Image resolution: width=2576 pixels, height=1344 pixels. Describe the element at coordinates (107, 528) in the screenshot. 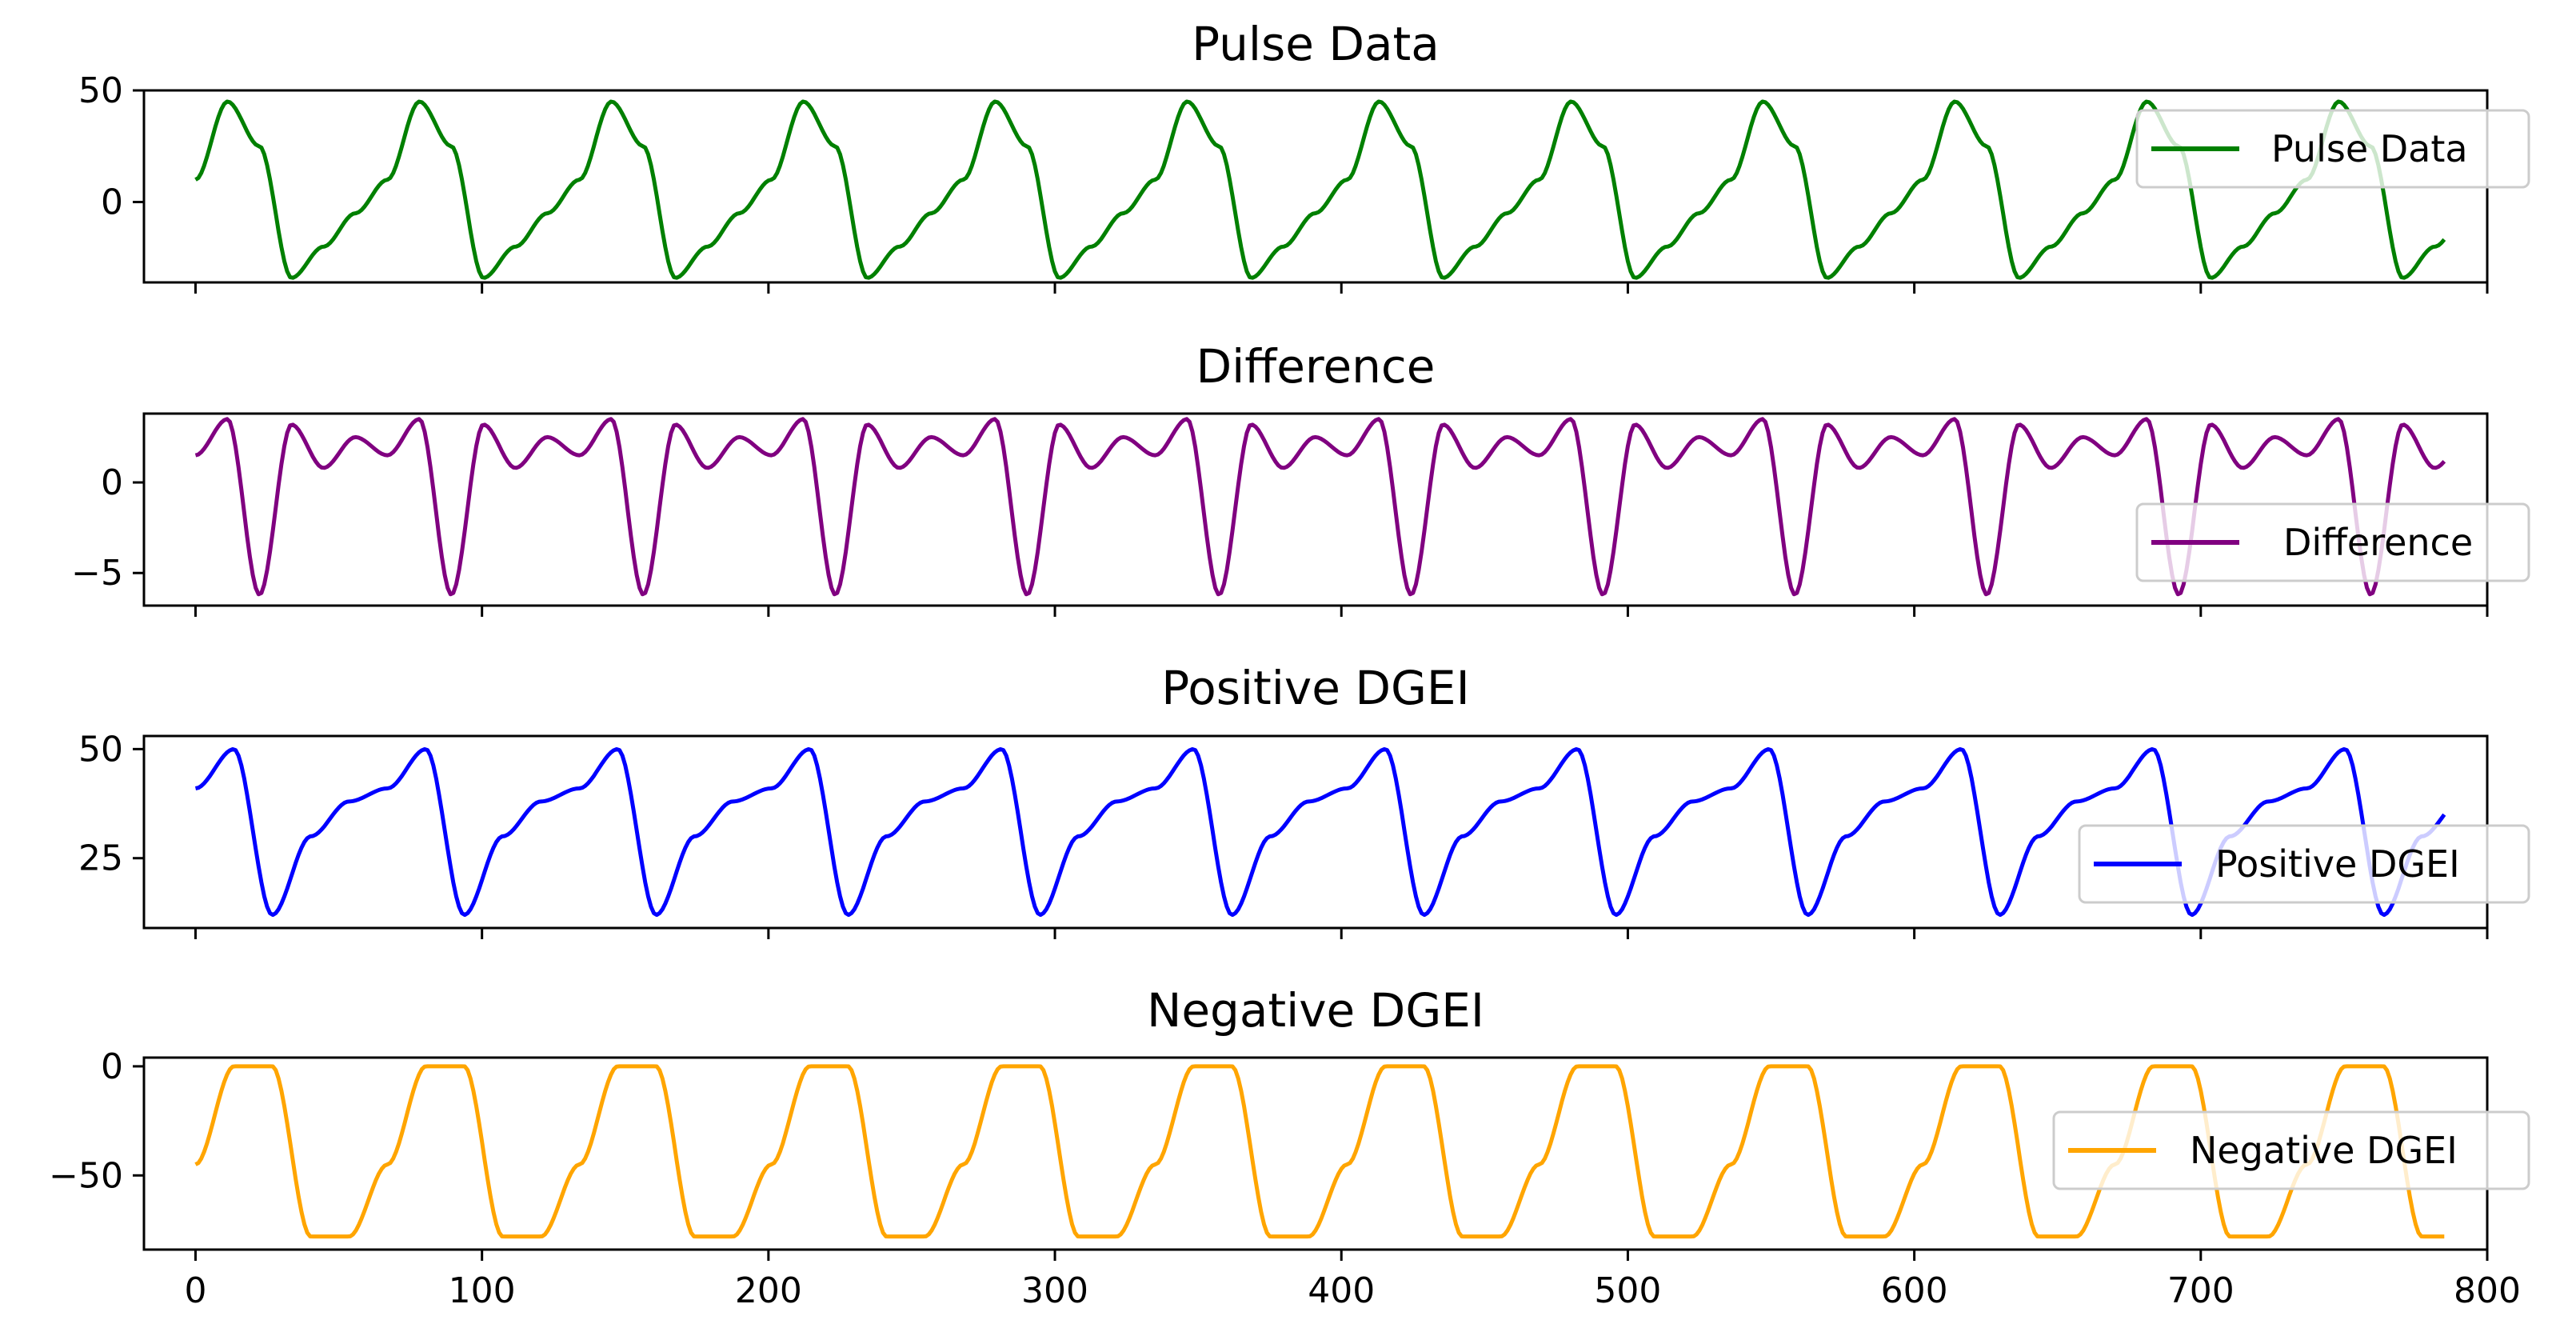

I see `y-axis: 0 −5` at that location.